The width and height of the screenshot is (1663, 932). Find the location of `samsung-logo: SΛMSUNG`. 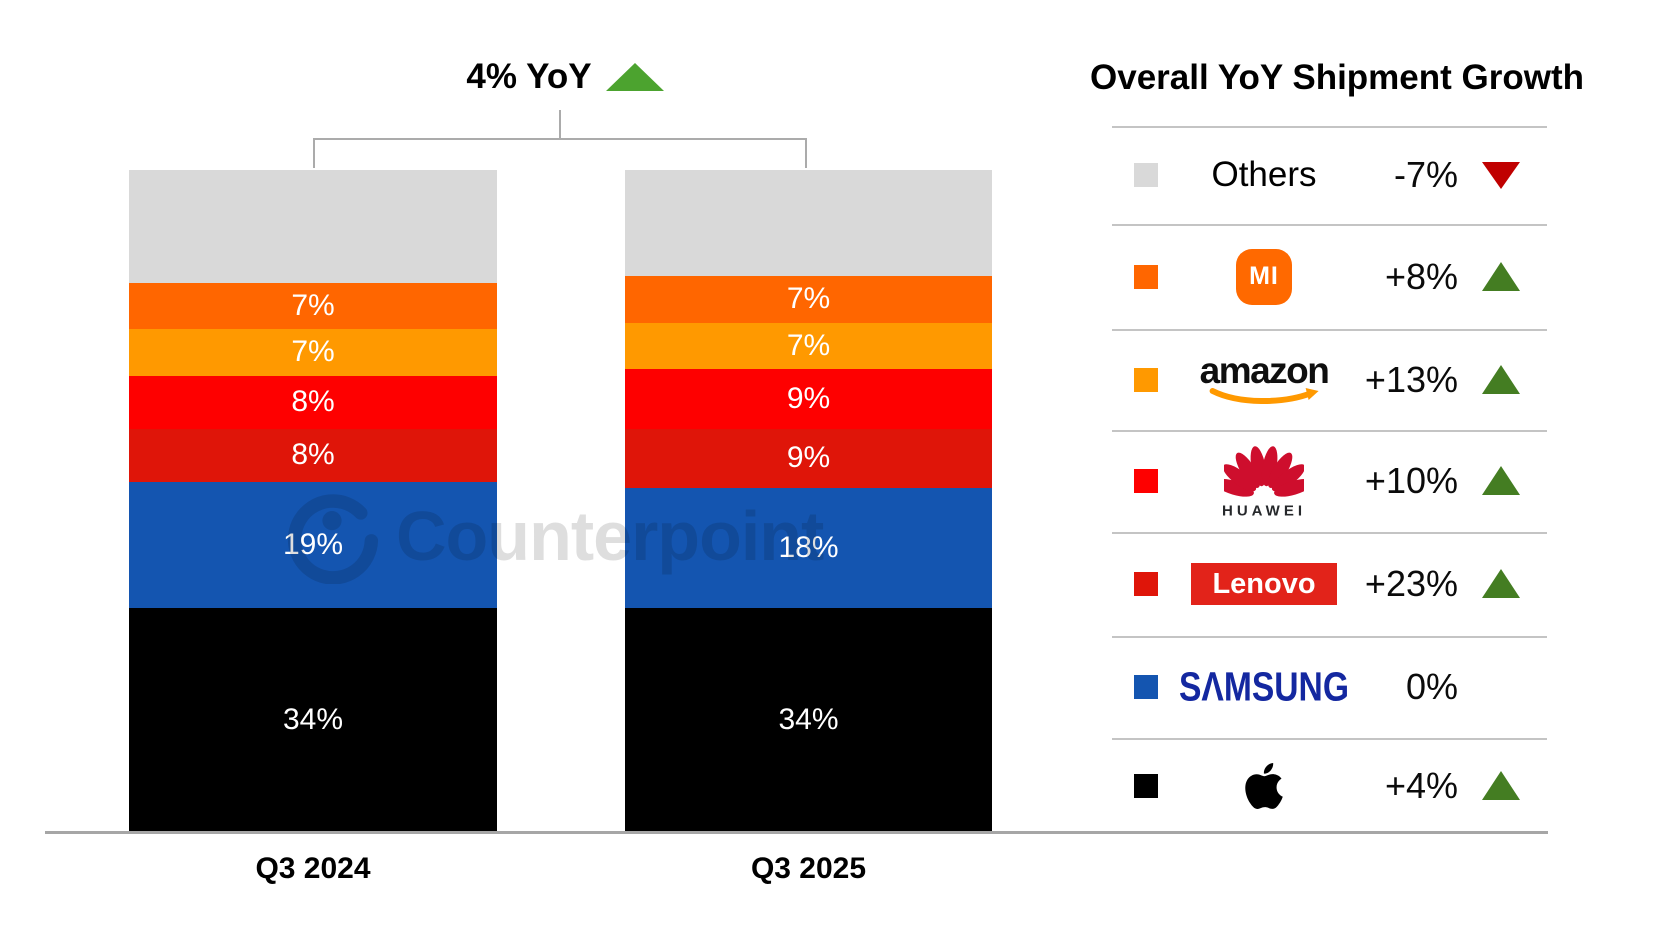

samsung-logo: SΛMSUNG is located at coordinates (1263, 687).